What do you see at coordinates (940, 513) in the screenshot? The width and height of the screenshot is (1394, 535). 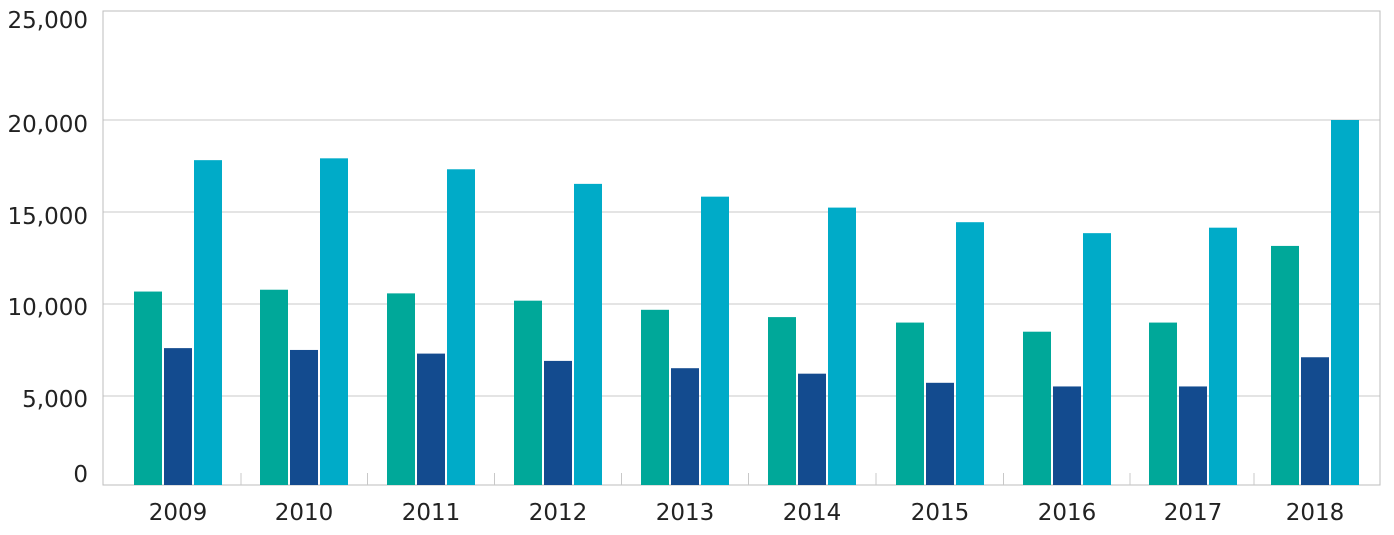 I see `x-tick-label: 2015` at bounding box center [940, 513].